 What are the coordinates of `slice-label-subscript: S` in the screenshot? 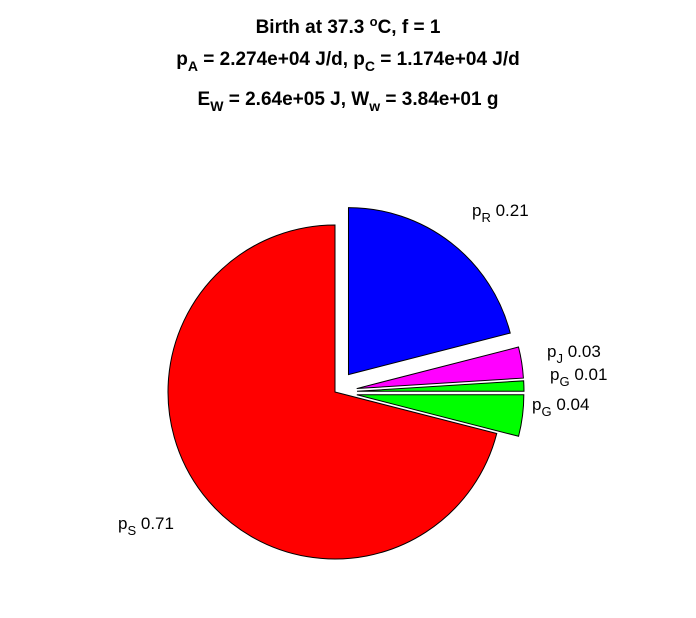 It's located at (131, 530).